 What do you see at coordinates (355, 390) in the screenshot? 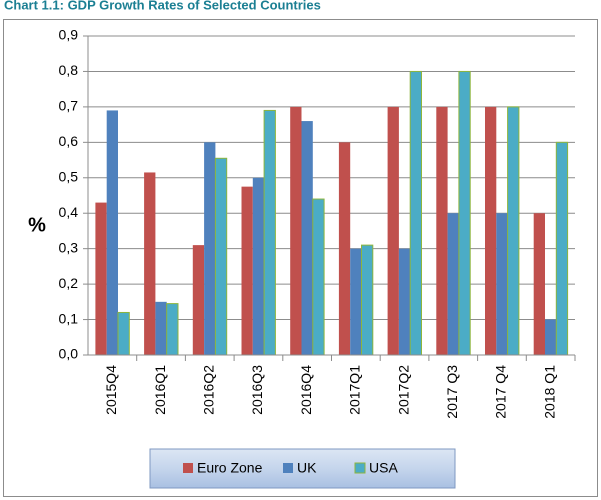
I see `x-tick-label: 2017Q1` at bounding box center [355, 390].